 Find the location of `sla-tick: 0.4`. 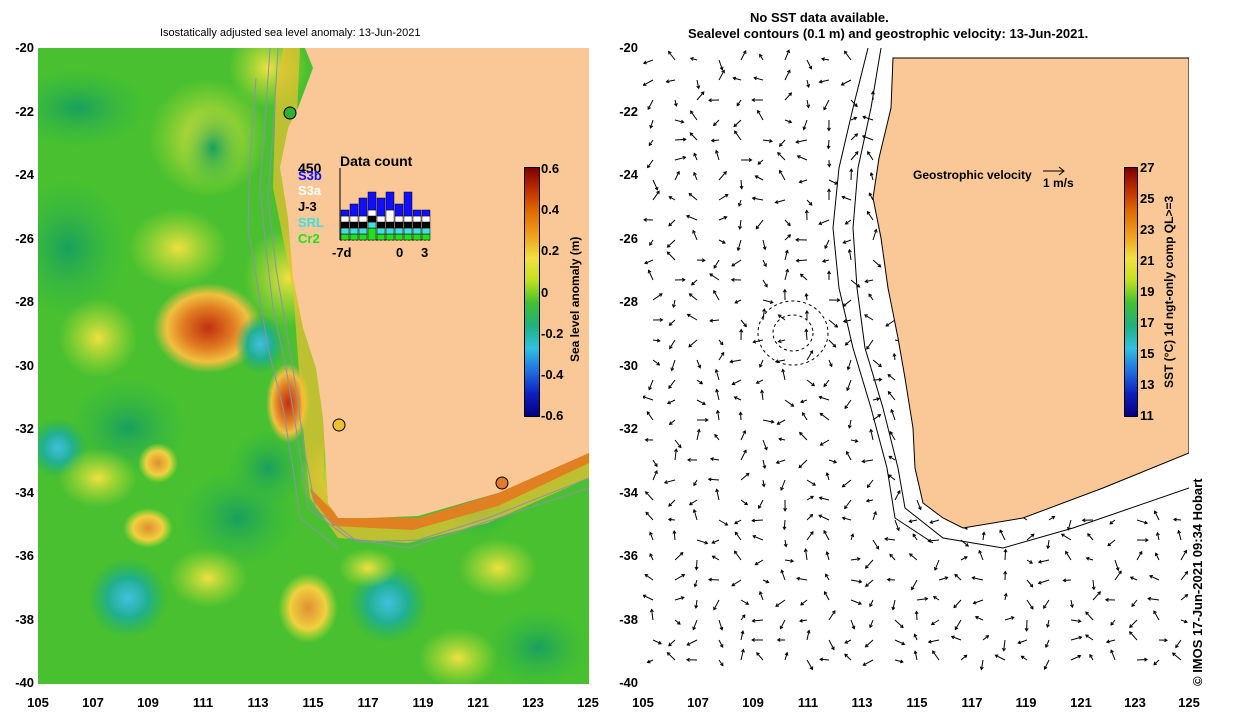

sla-tick: 0.4 is located at coordinates (550, 209).